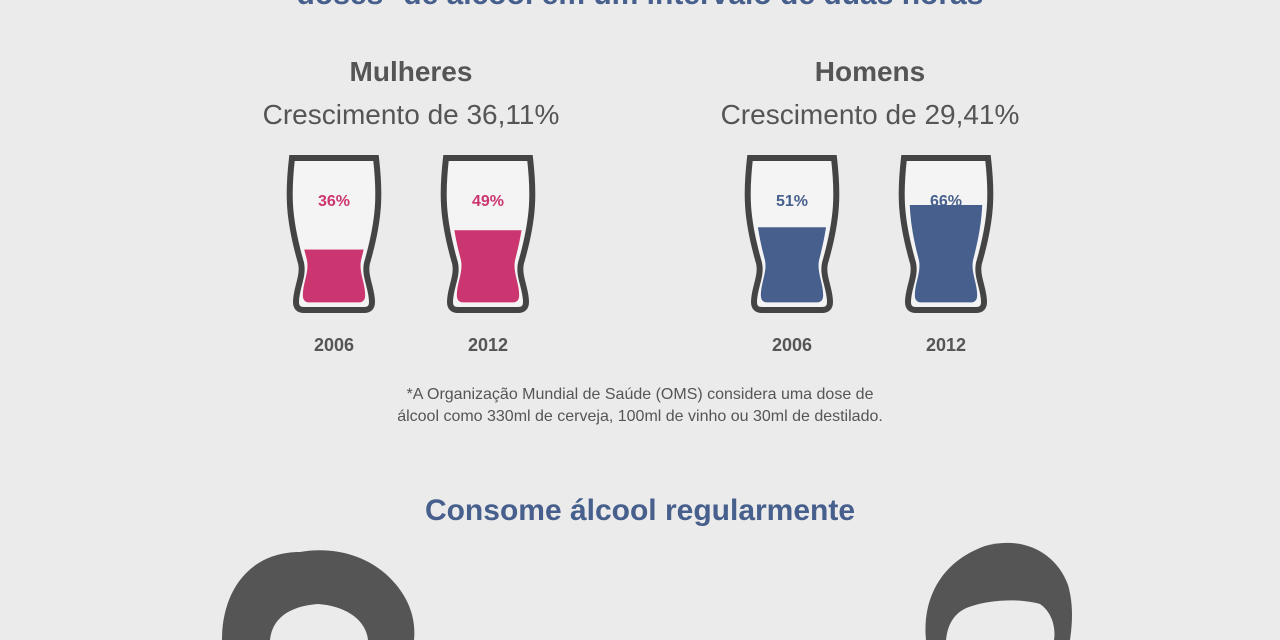 Image resolution: width=1280 pixels, height=640 pixels. I want to click on man-face-icon, so click(1000, 620).